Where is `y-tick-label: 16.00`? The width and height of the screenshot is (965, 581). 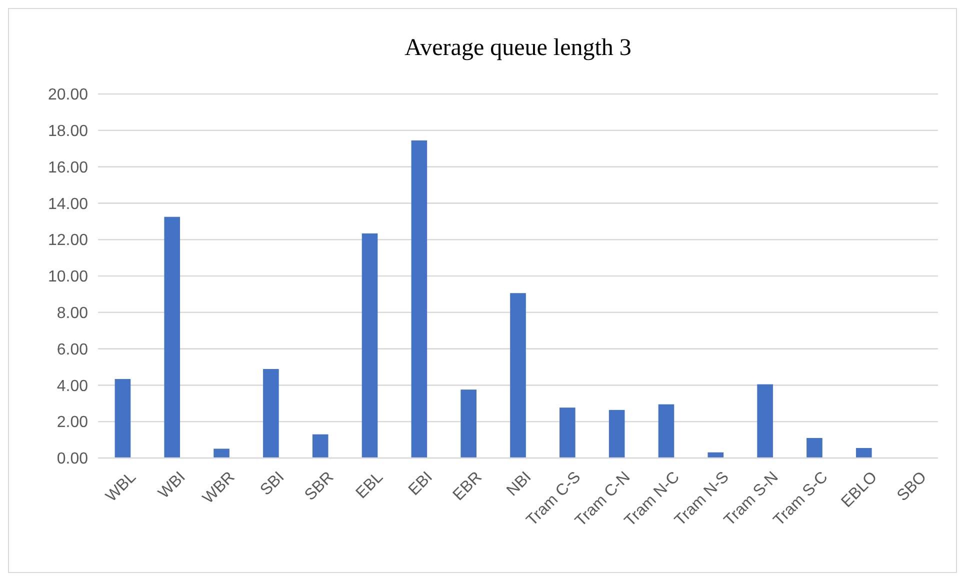 y-tick-label: 16.00 is located at coordinates (68, 167).